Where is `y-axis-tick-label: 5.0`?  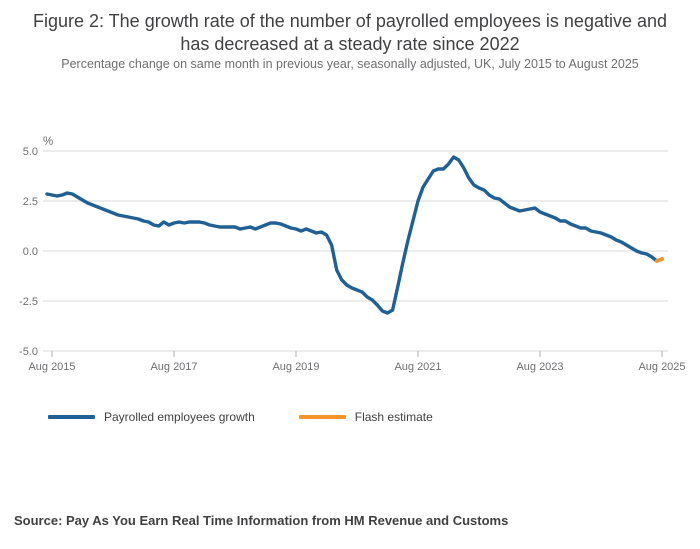 y-axis-tick-label: 5.0 is located at coordinates (30, 152).